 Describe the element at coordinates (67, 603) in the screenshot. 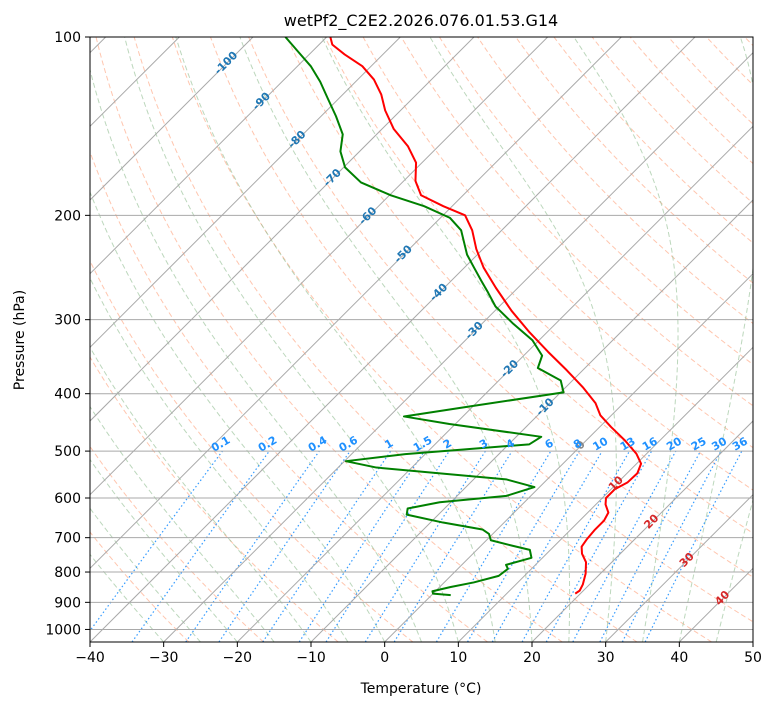

I see `y-tick-label: 900` at that location.